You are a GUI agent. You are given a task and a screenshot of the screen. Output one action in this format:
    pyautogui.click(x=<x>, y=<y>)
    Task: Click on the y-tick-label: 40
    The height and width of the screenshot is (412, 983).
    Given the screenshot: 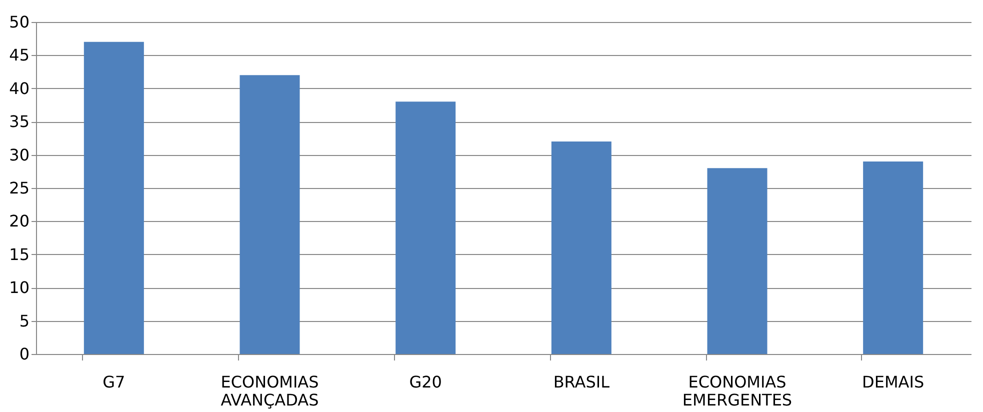 What is the action you would take?
    pyautogui.click(x=19, y=88)
    